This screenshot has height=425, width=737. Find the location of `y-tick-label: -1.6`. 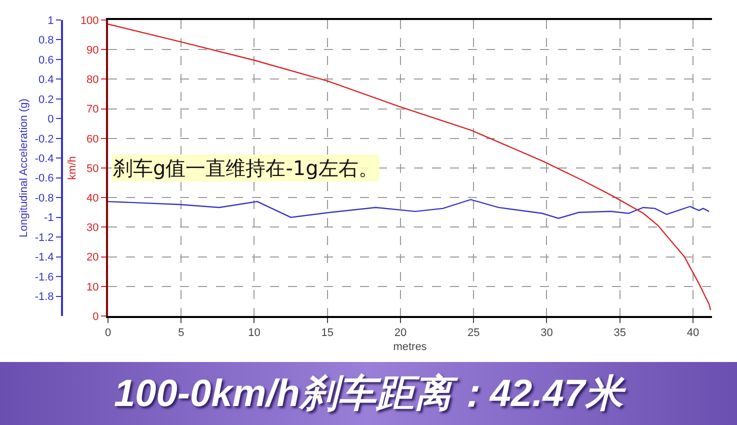

y-tick-label: -1.6 is located at coordinates (44, 277).